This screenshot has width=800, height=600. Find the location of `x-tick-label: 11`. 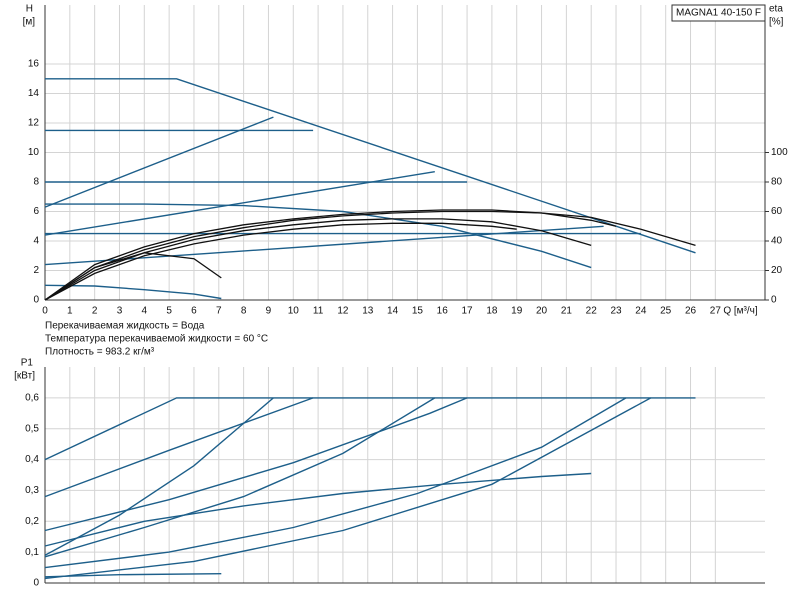

x-tick-label: 11 is located at coordinates (318, 311).